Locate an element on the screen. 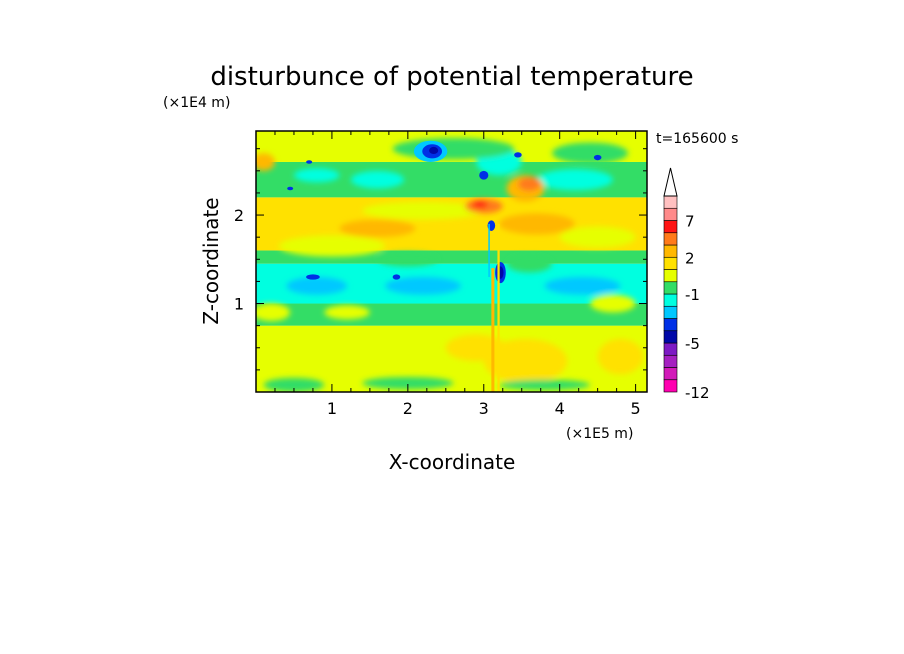  y-tick-label: 2 is located at coordinates (239, 215).